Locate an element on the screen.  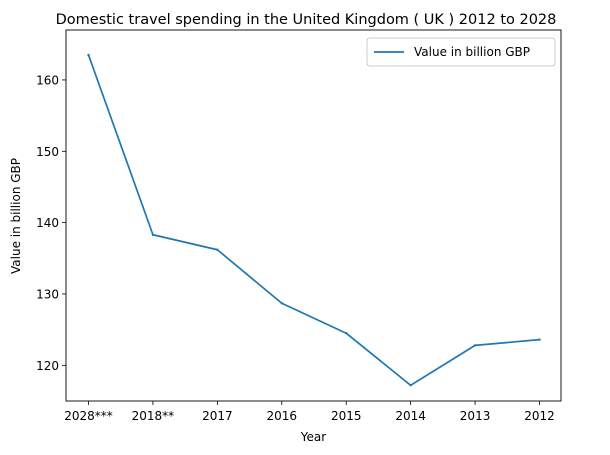
y-axis-ticks: 120 130 140 150 160 is located at coordinates (51, 223).